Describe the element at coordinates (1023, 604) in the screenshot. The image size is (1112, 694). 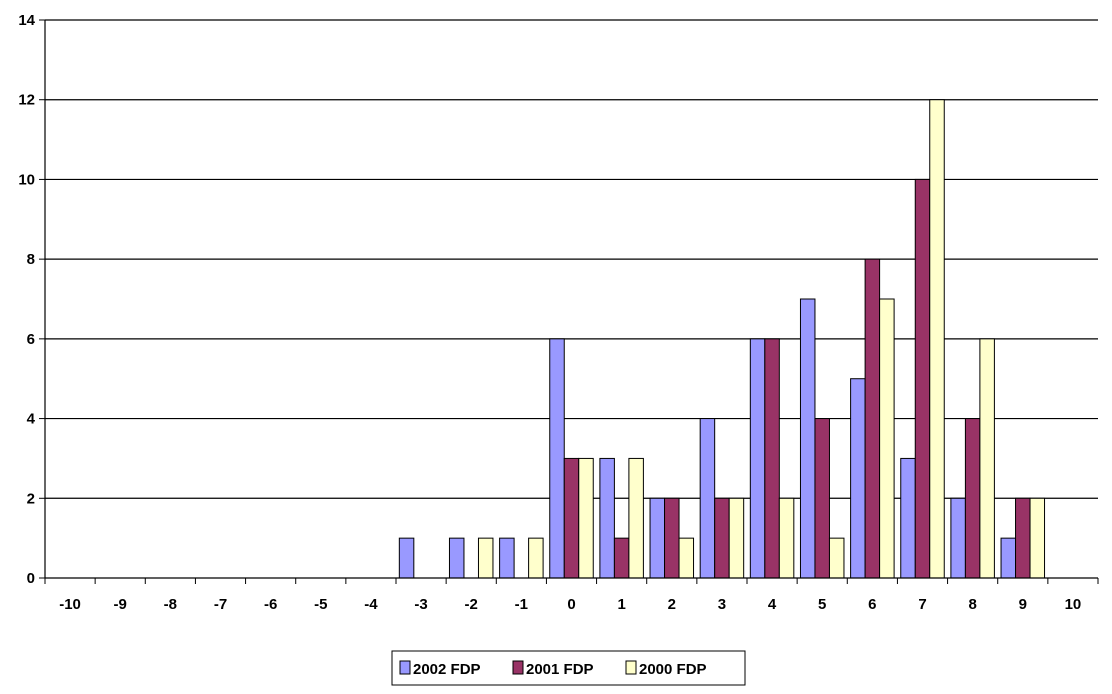
I see `x-tick-label: 9` at that location.